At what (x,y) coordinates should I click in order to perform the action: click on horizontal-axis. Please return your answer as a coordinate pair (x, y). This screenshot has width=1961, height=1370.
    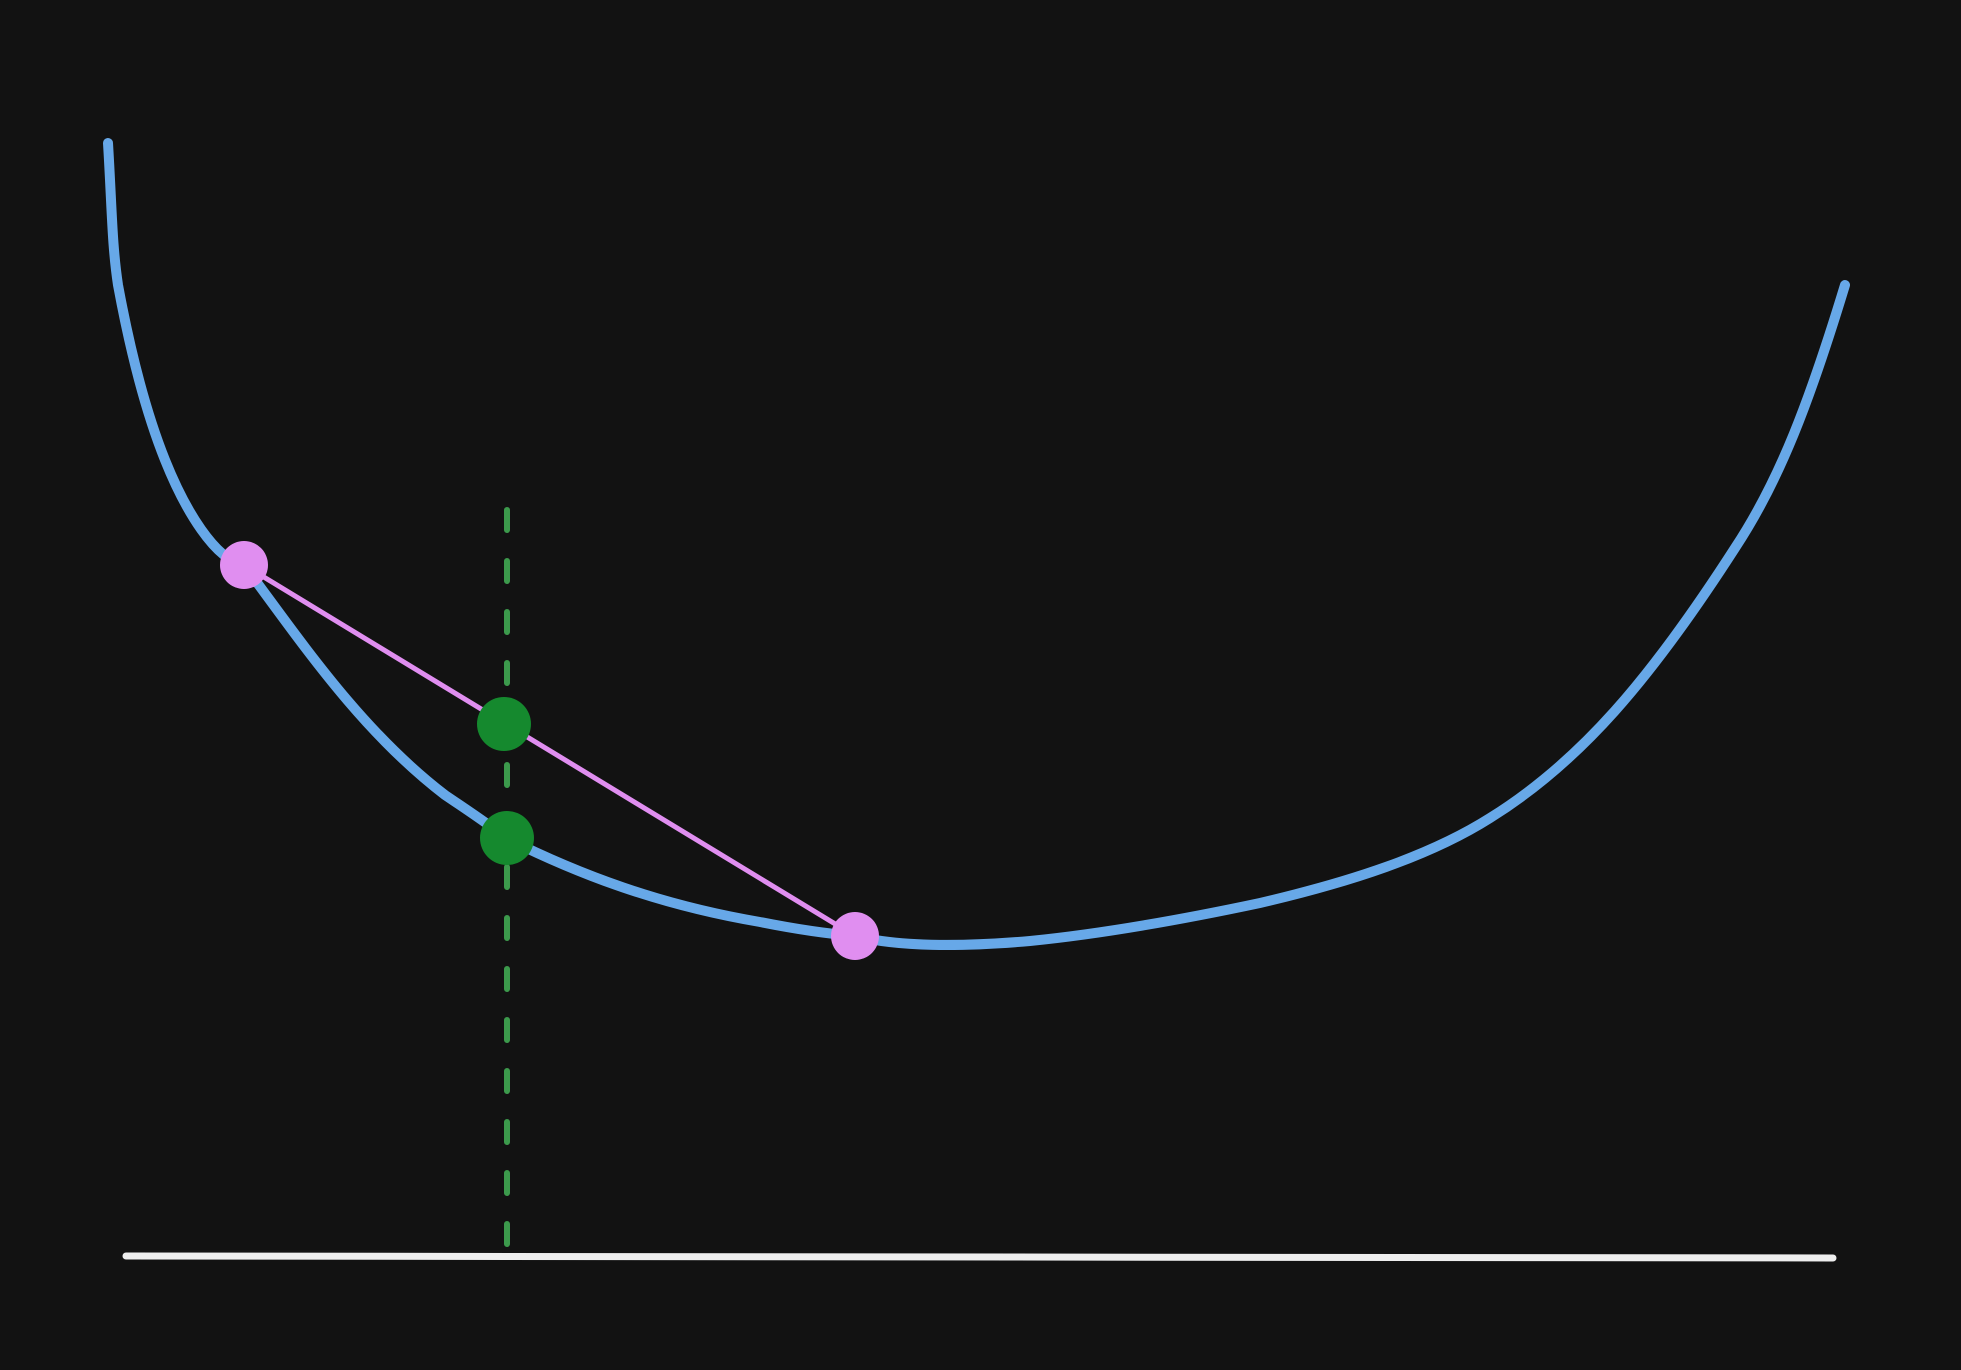
    Looking at the image, I should click on (979, 1257).